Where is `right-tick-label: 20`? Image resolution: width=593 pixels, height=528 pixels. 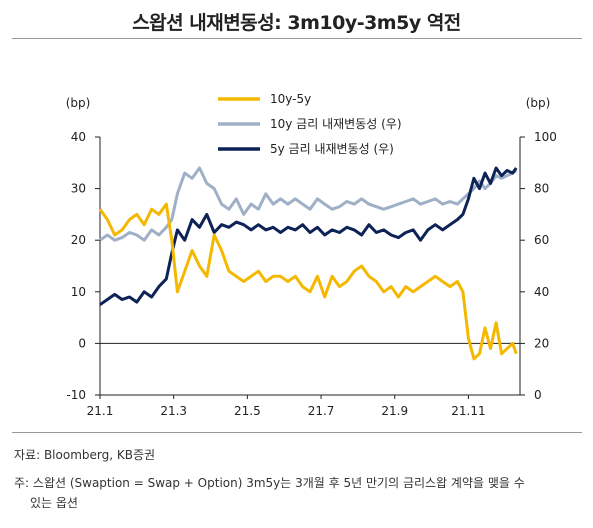 right-tick-label: 20 is located at coordinates (541, 343).